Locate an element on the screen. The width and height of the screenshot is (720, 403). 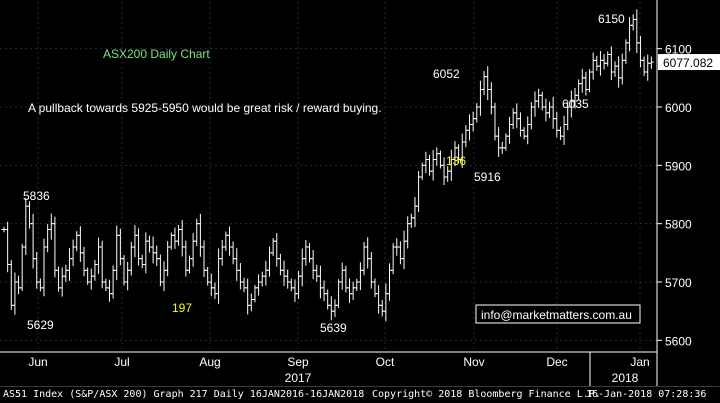
annotation-label: 136 is located at coordinates (456, 161).